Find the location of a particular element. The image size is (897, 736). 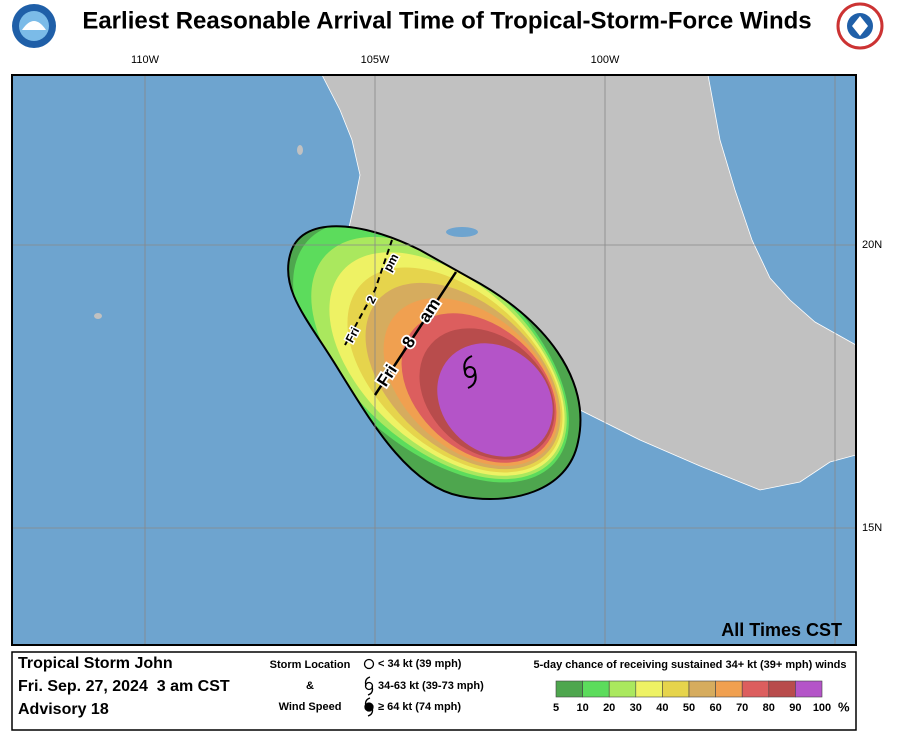

lake is located at coordinates (462, 232).